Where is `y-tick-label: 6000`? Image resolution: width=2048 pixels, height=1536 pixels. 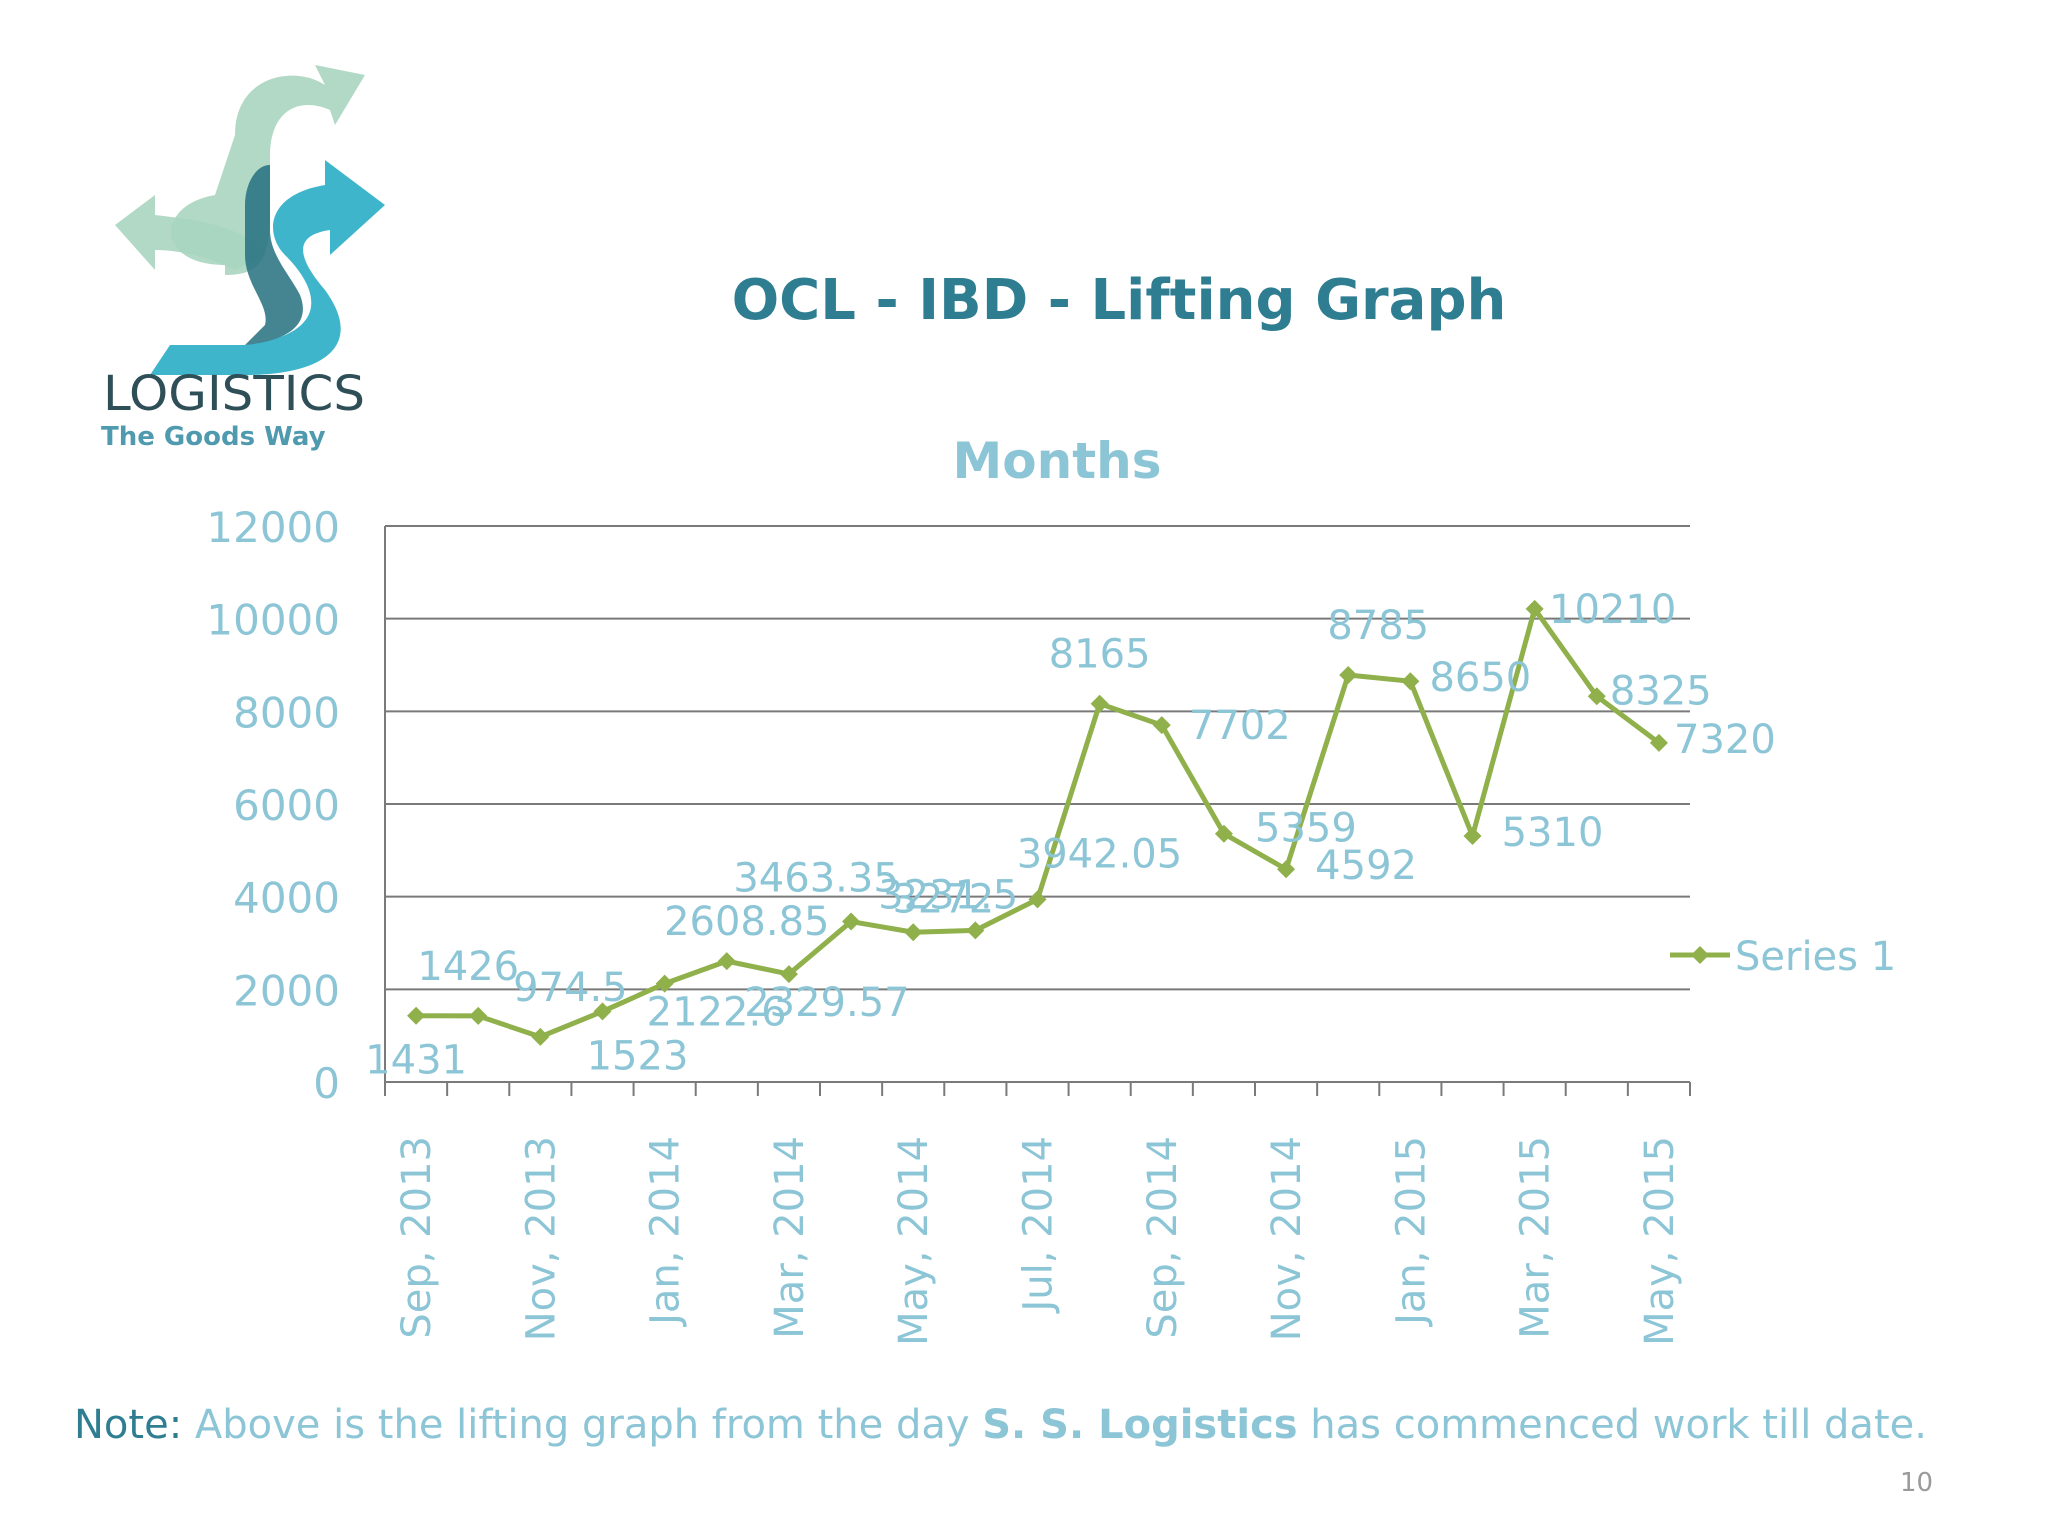
y-tick-label: 6000 is located at coordinates (286, 805).